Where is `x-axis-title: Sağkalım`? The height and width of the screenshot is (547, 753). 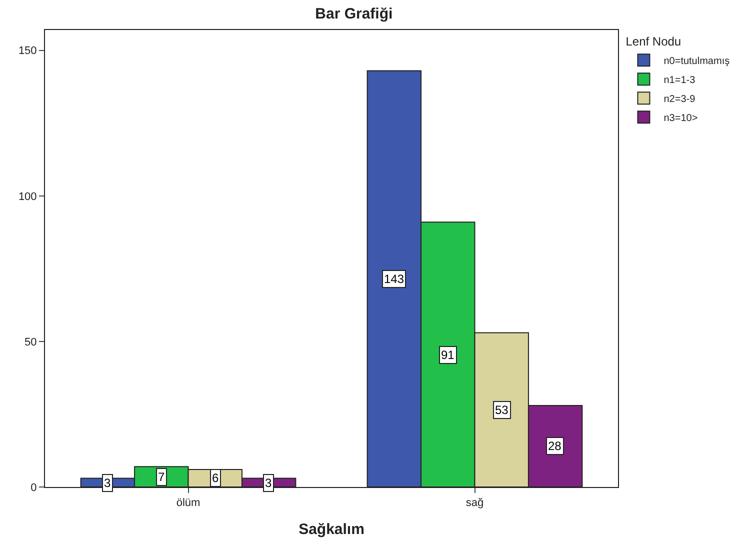 x-axis-title: Sağkalım is located at coordinates (331, 529).